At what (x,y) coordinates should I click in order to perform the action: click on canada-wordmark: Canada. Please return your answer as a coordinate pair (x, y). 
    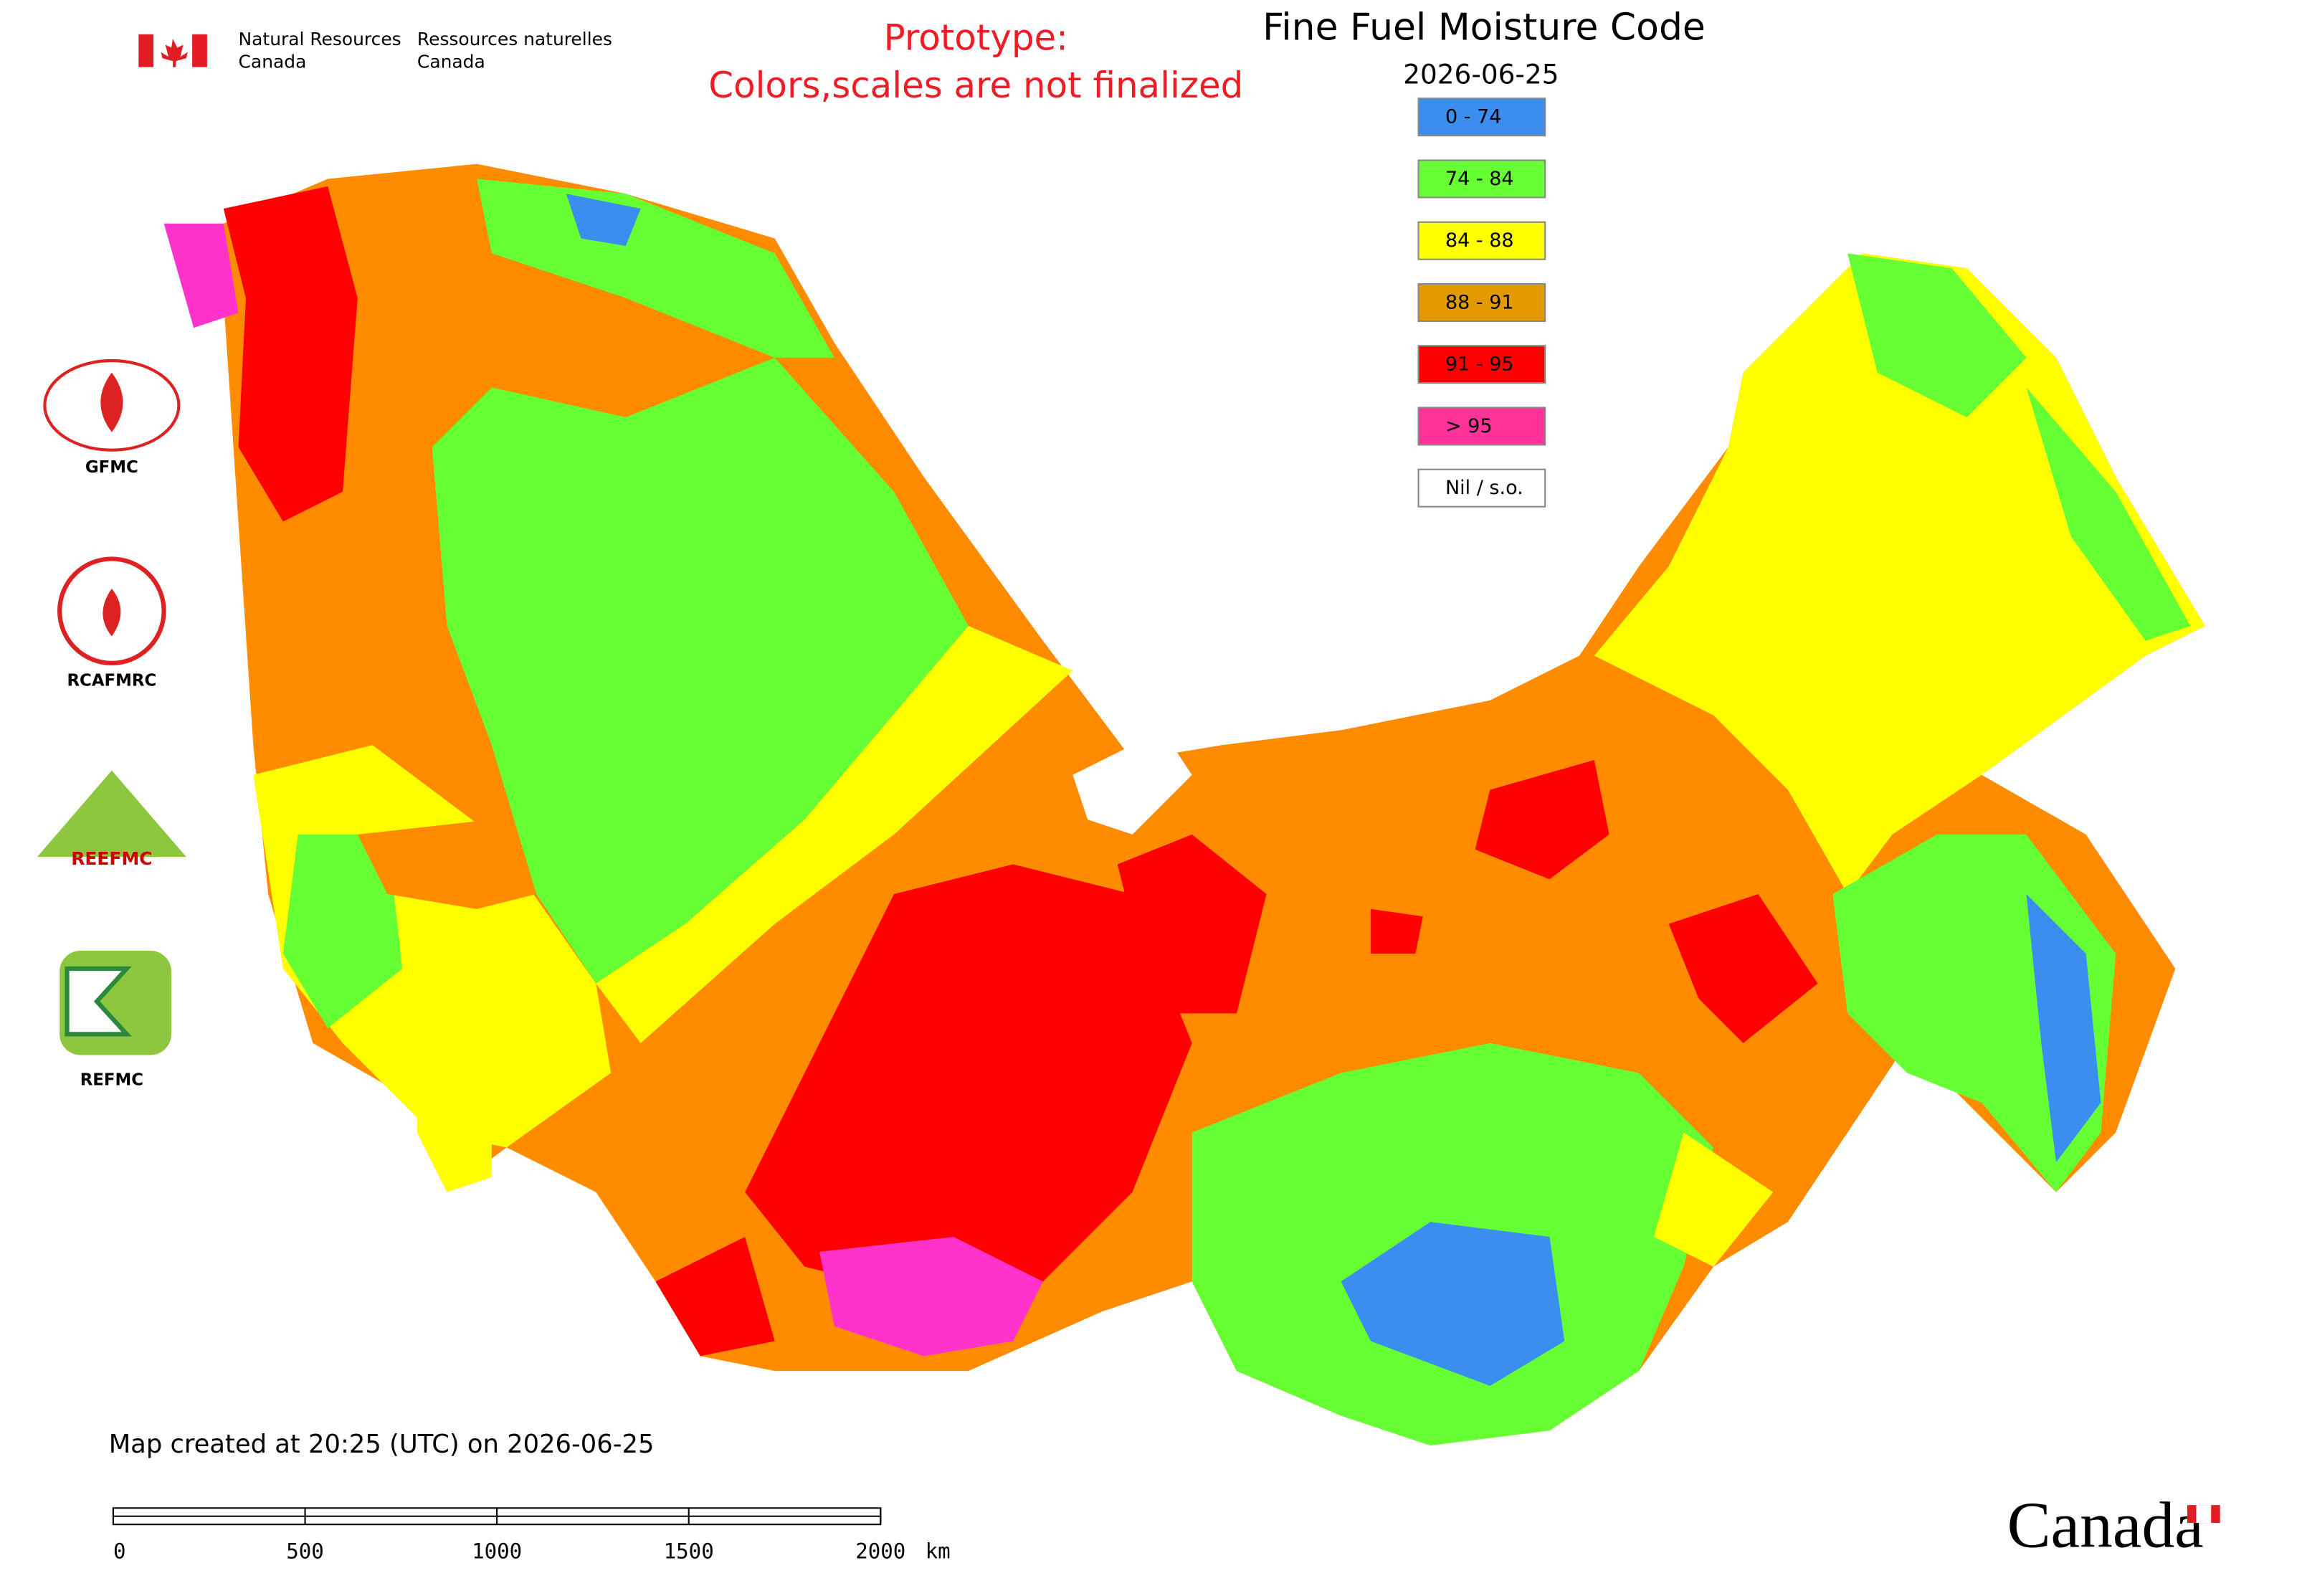
    Looking at the image, I should click on (2105, 1525).